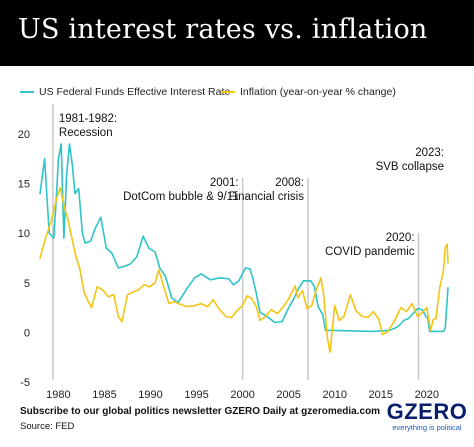 The image size is (474, 447). Describe the element at coordinates (27, 333) in the screenshot. I see `y-tick-label: 0` at that location.